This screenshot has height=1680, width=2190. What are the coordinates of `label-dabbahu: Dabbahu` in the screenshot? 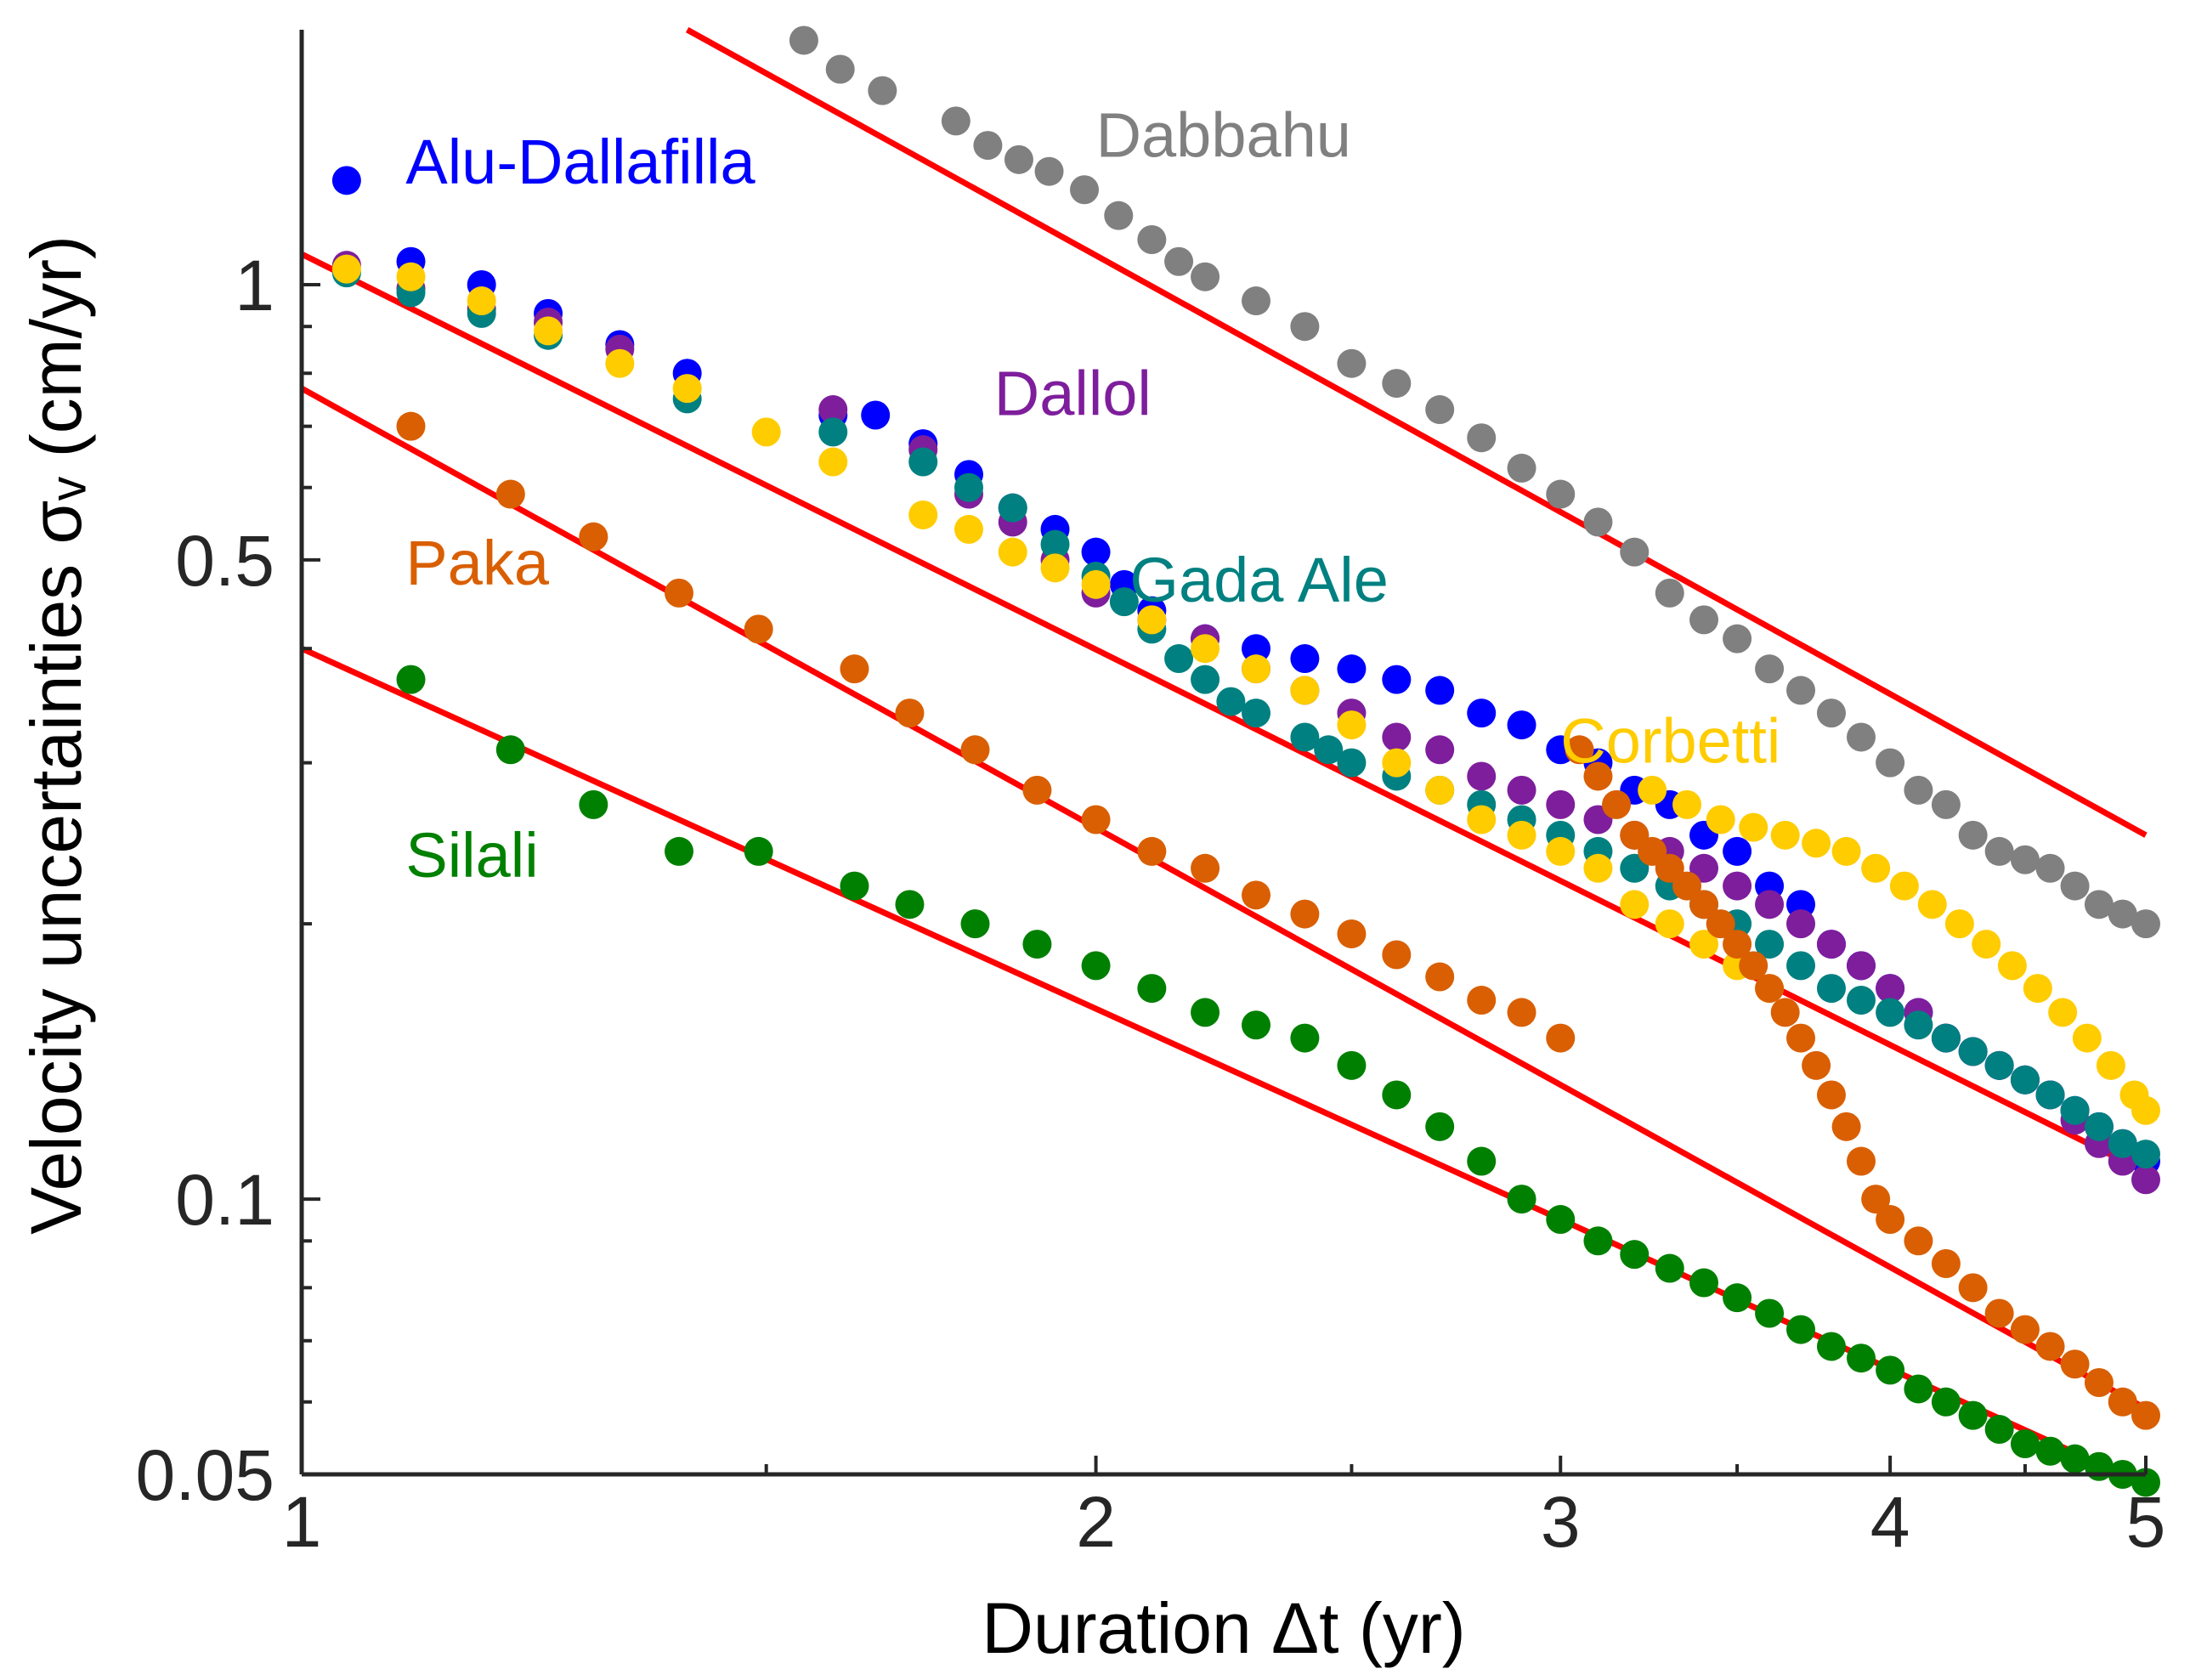 It's located at (1223, 134).